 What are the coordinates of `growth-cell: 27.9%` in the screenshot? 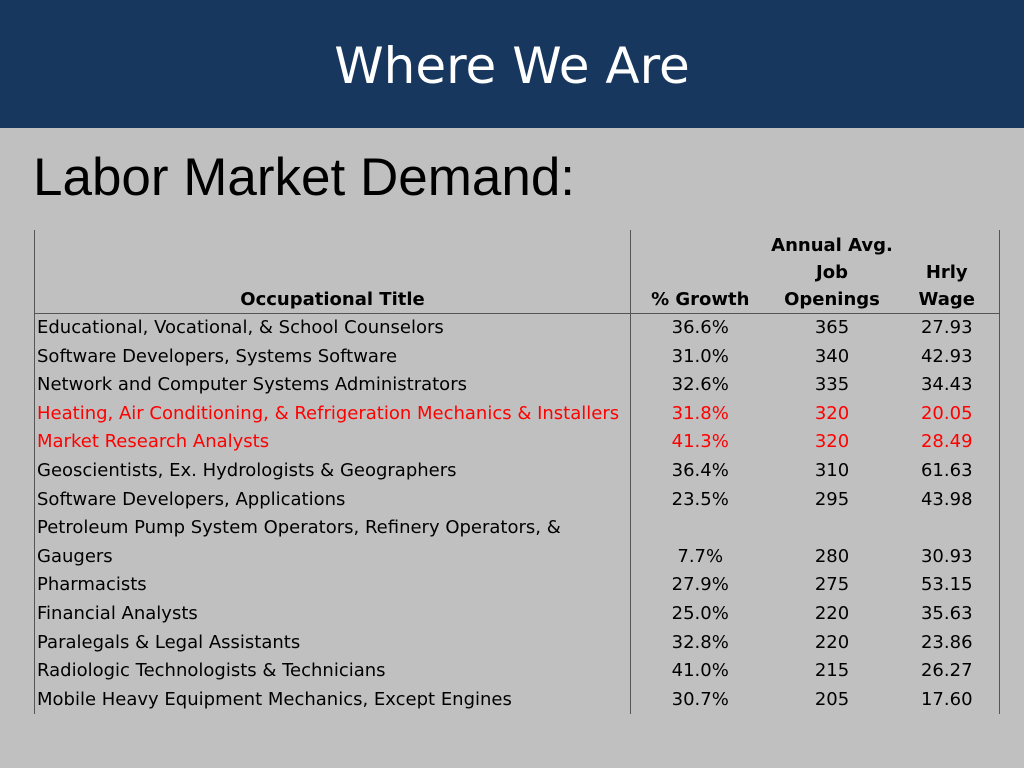 It's located at (700, 585).